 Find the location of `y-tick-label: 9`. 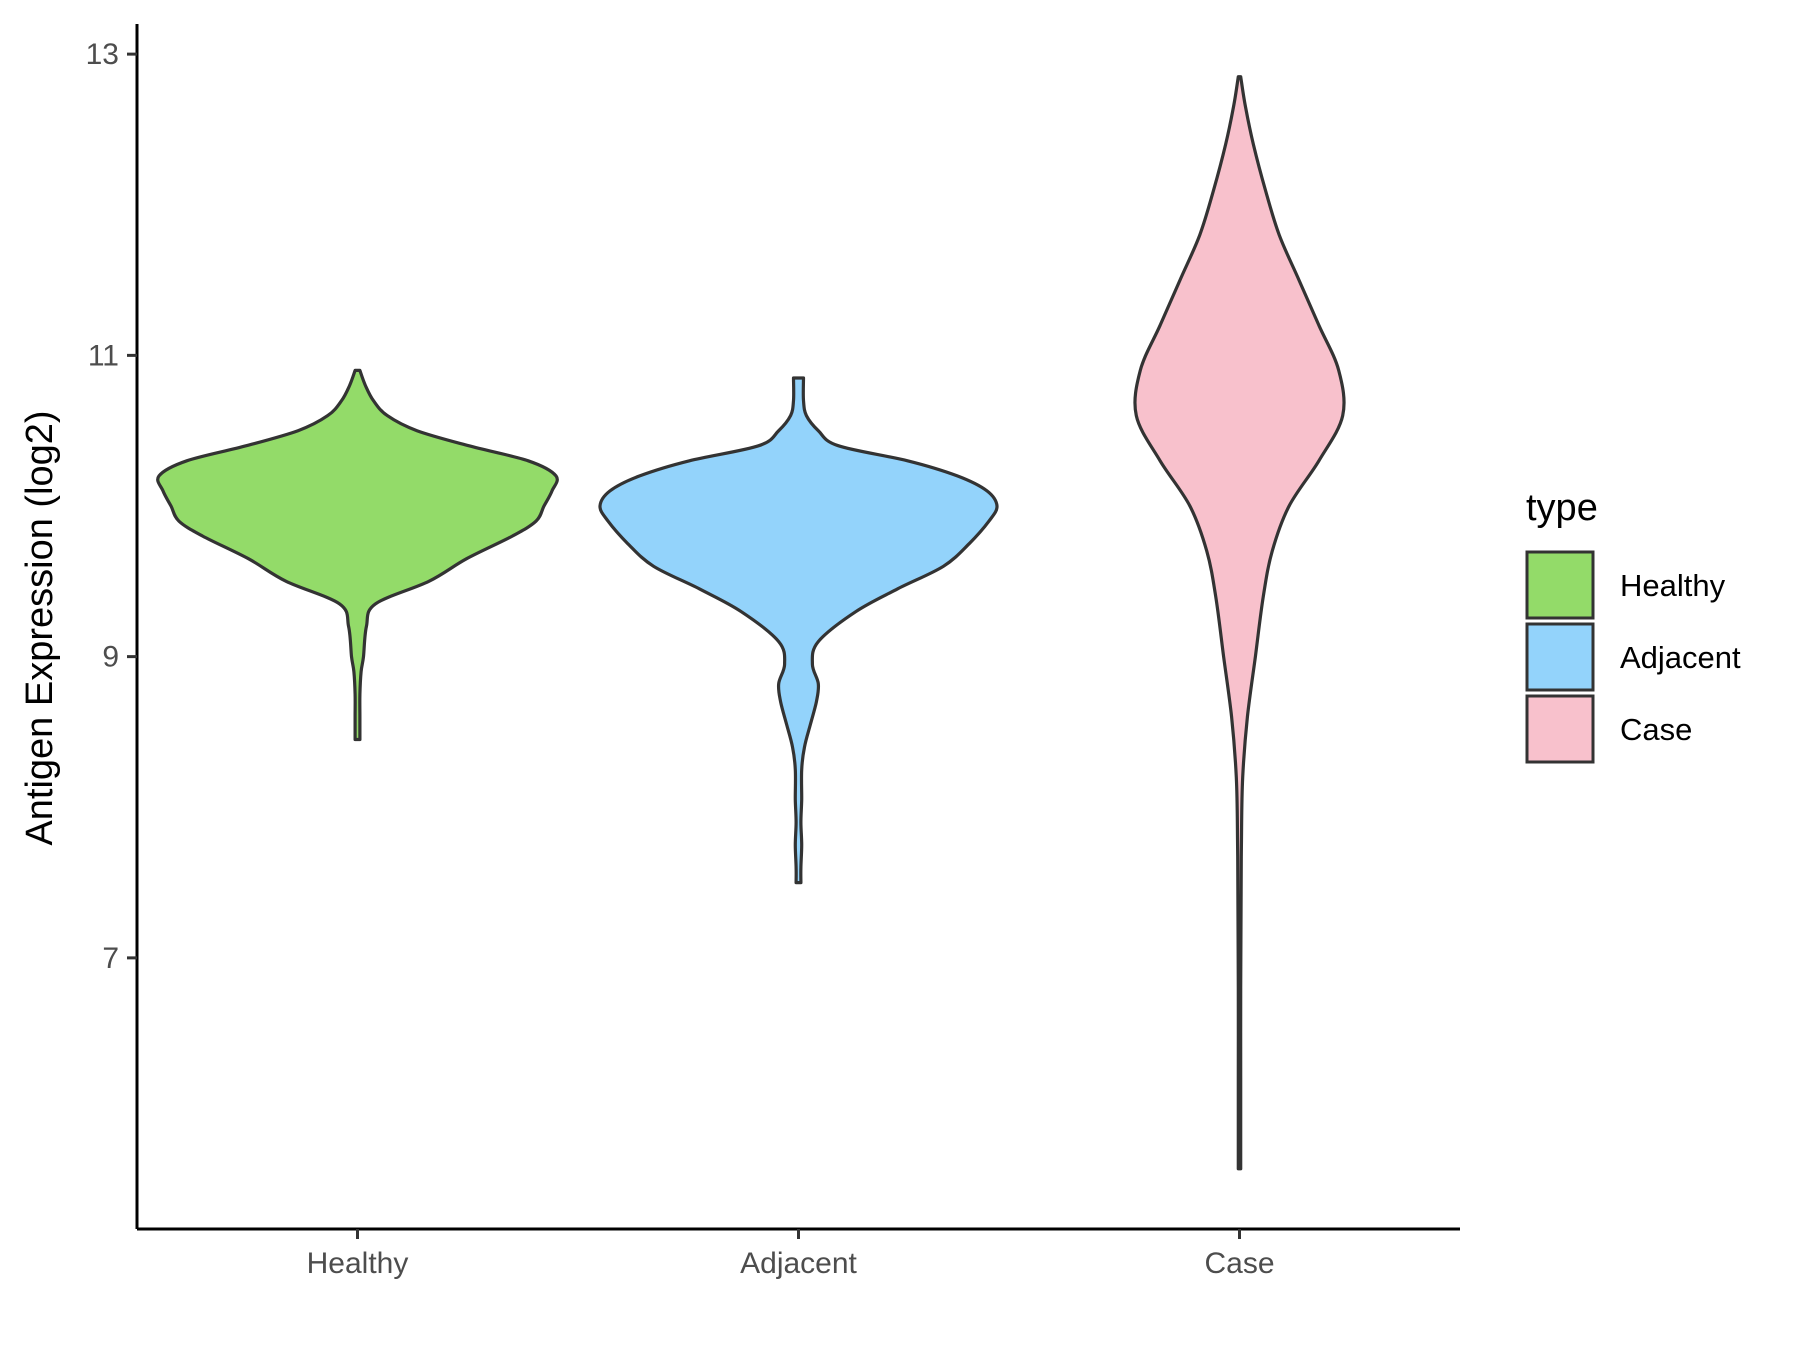

y-tick-label: 9 is located at coordinates (110, 657).